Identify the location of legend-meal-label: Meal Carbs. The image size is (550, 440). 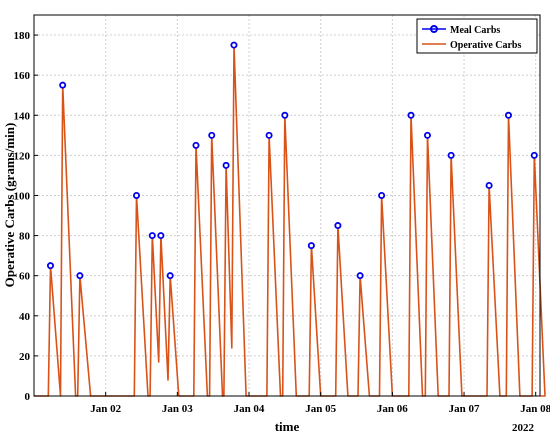
(475, 30).